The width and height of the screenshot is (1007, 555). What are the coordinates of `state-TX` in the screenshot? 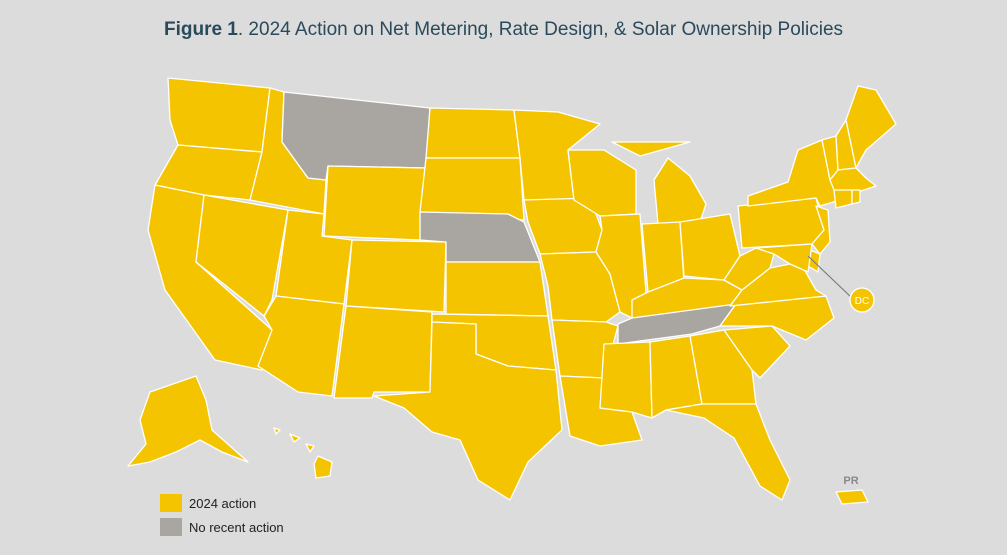 It's located at (468, 411).